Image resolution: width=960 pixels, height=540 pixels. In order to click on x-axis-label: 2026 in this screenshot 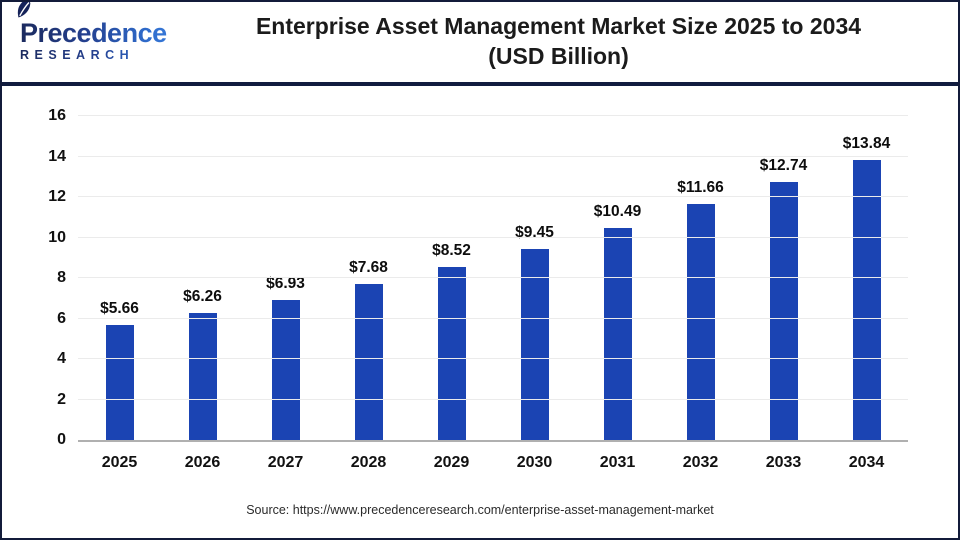, I will do `click(202, 462)`.